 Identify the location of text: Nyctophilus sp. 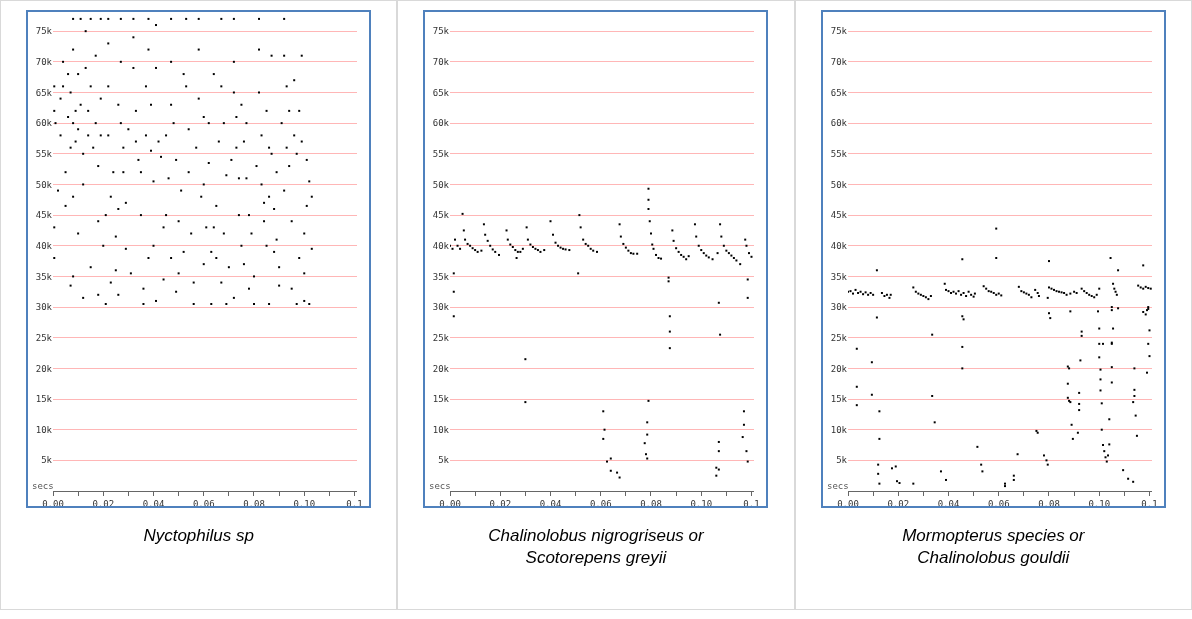
(198, 536).